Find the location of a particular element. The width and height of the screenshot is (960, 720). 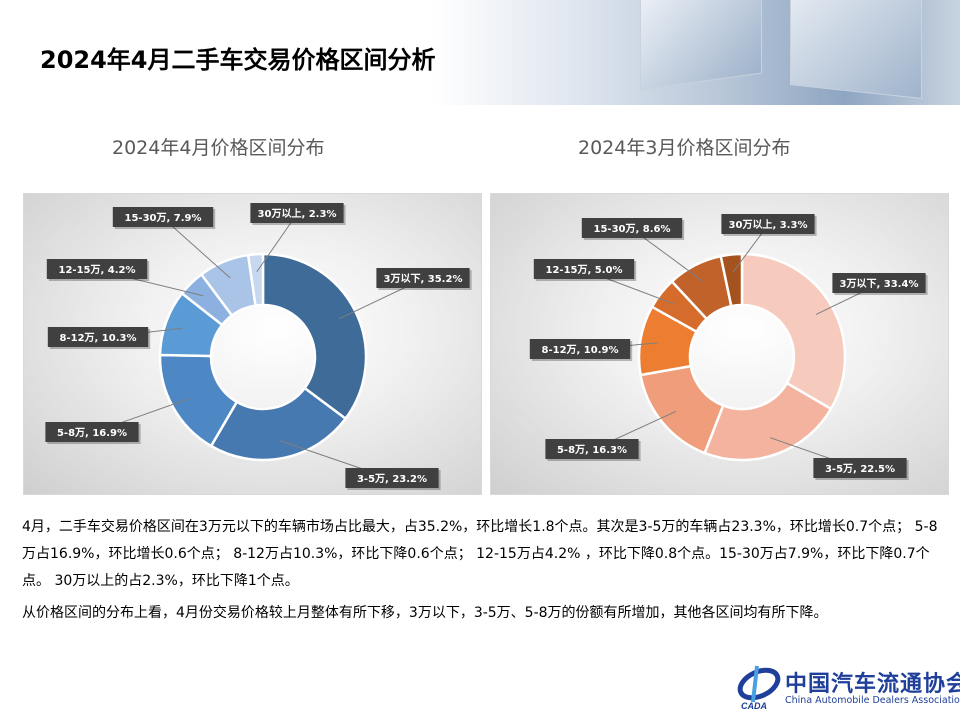

chart-title-april: 2024年4月价格区间分布 is located at coordinates (218, 148).